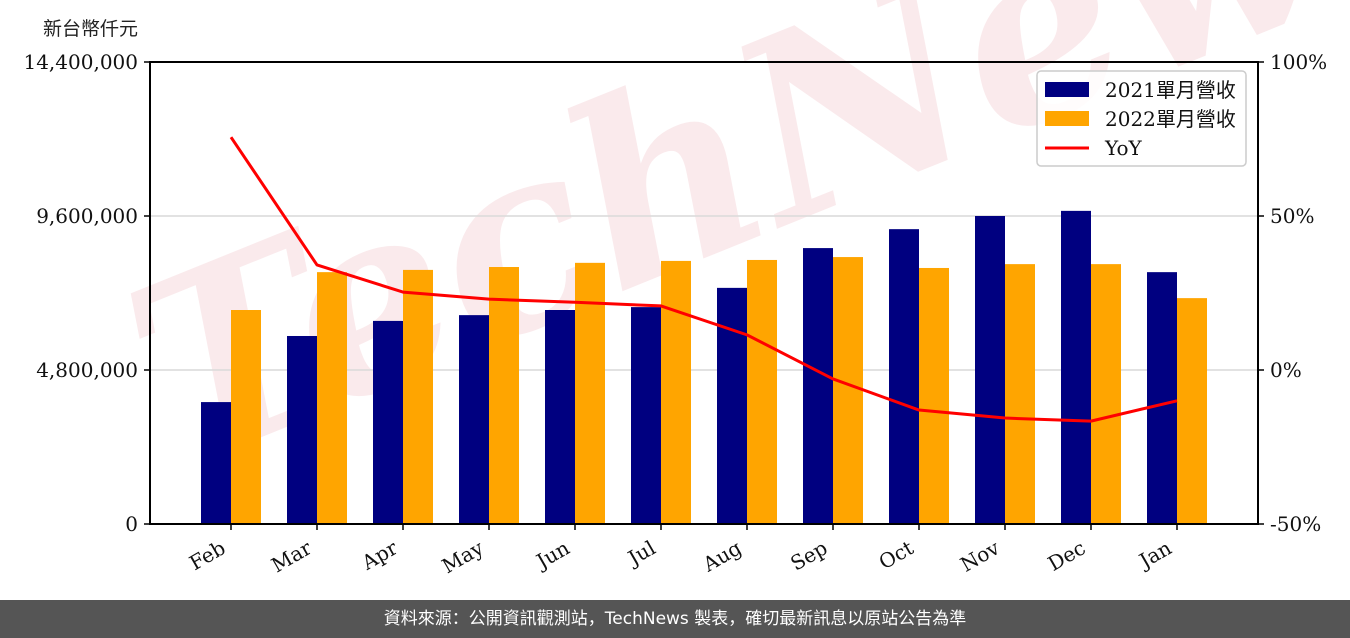 The width and height of the screenshot is (1350, 638). I want to click on y-tick-label: 9,600,000, so click(87, 216).